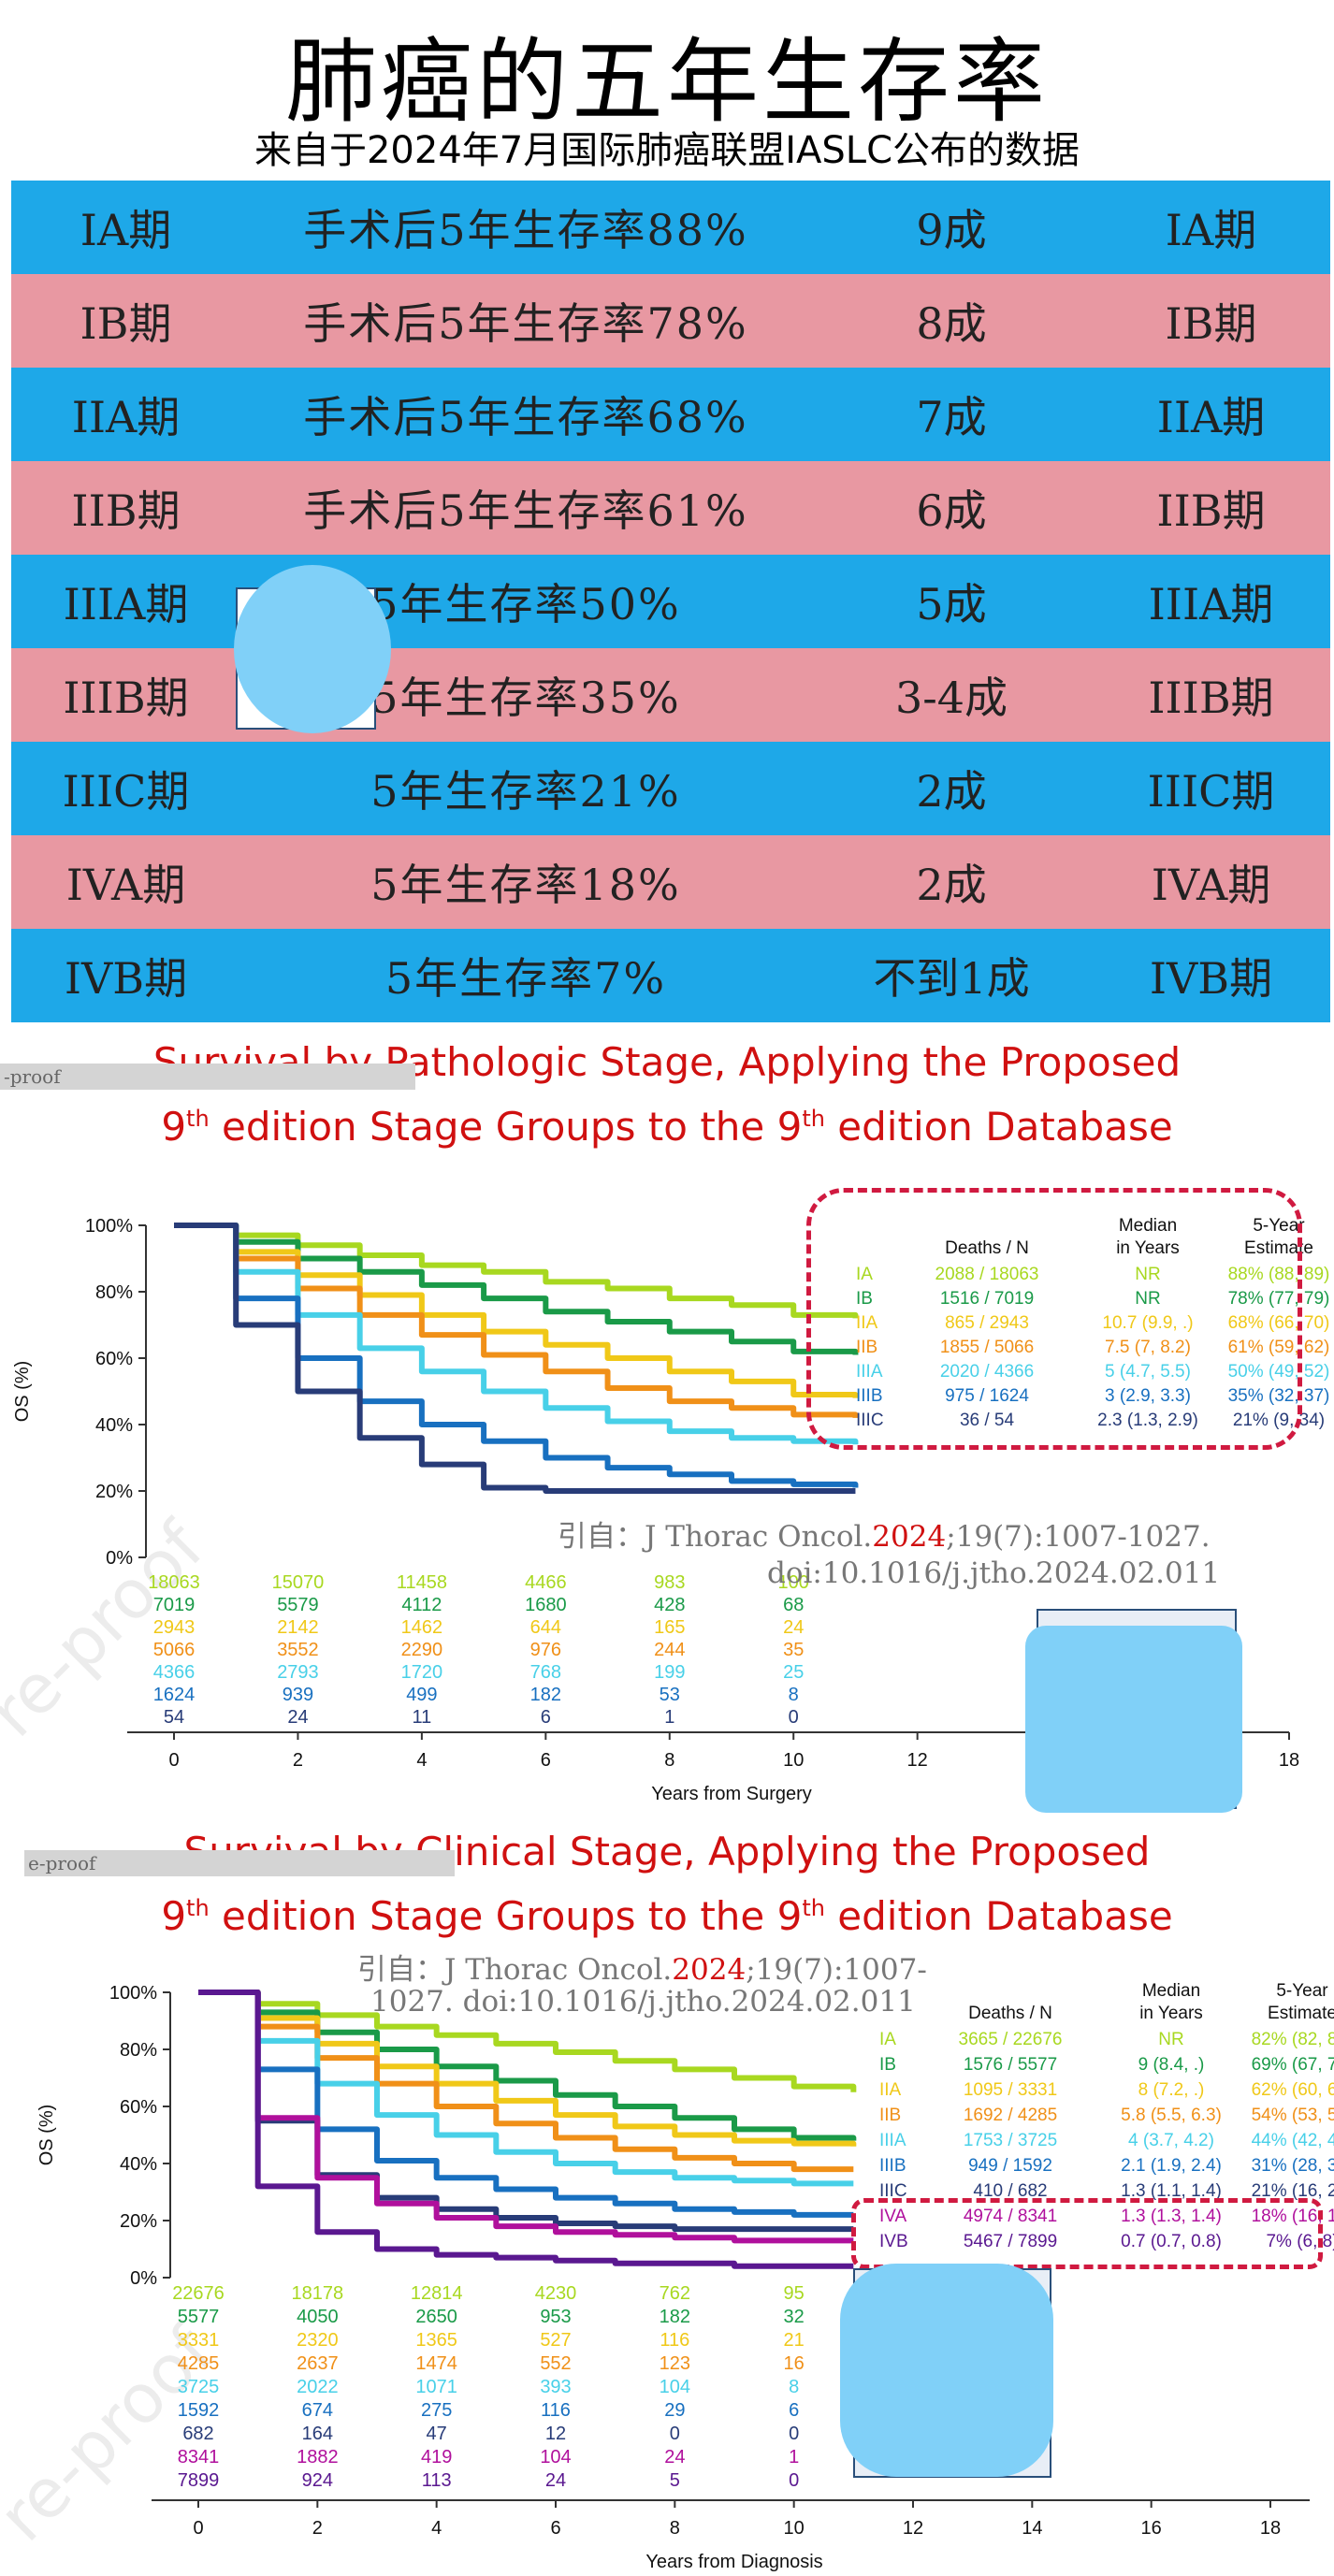 The height and width of the screenshot is (2576, 1334). What do you see at coordinates (1279, 1372) in the screenshot?
I see `legend-estimate: 50% (49, 52)` at bounding box center [1279, 1372].